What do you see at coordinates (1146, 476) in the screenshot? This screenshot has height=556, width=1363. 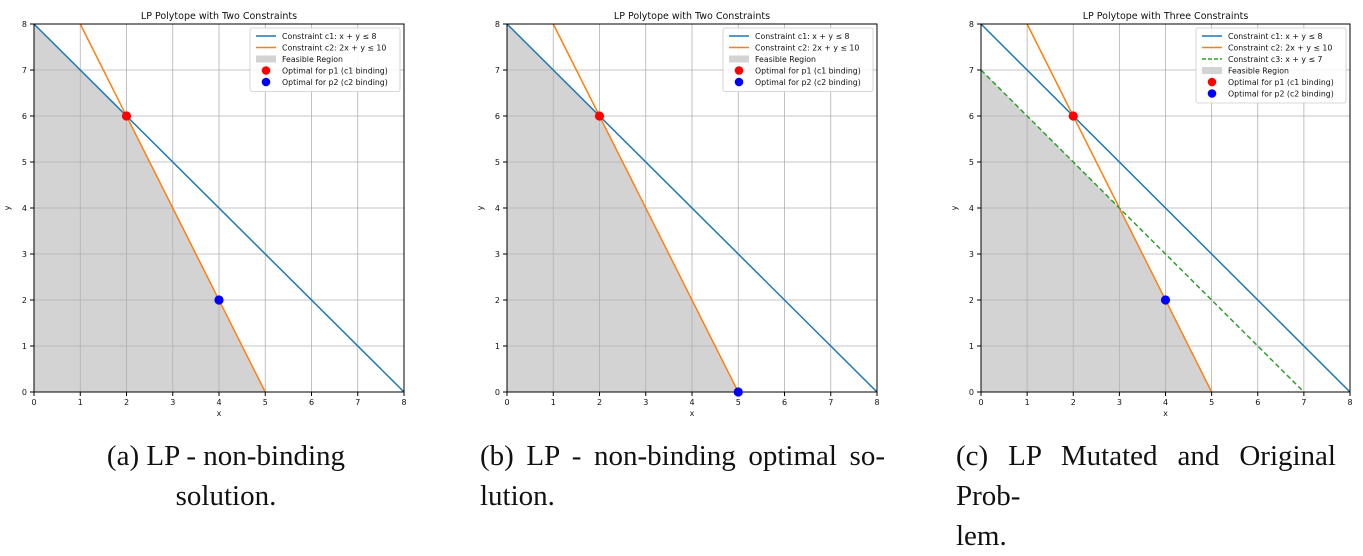 I see `caption-c-line-1: (c) LP Mutated and Original Prob-` at bounding box center [1146, 476].